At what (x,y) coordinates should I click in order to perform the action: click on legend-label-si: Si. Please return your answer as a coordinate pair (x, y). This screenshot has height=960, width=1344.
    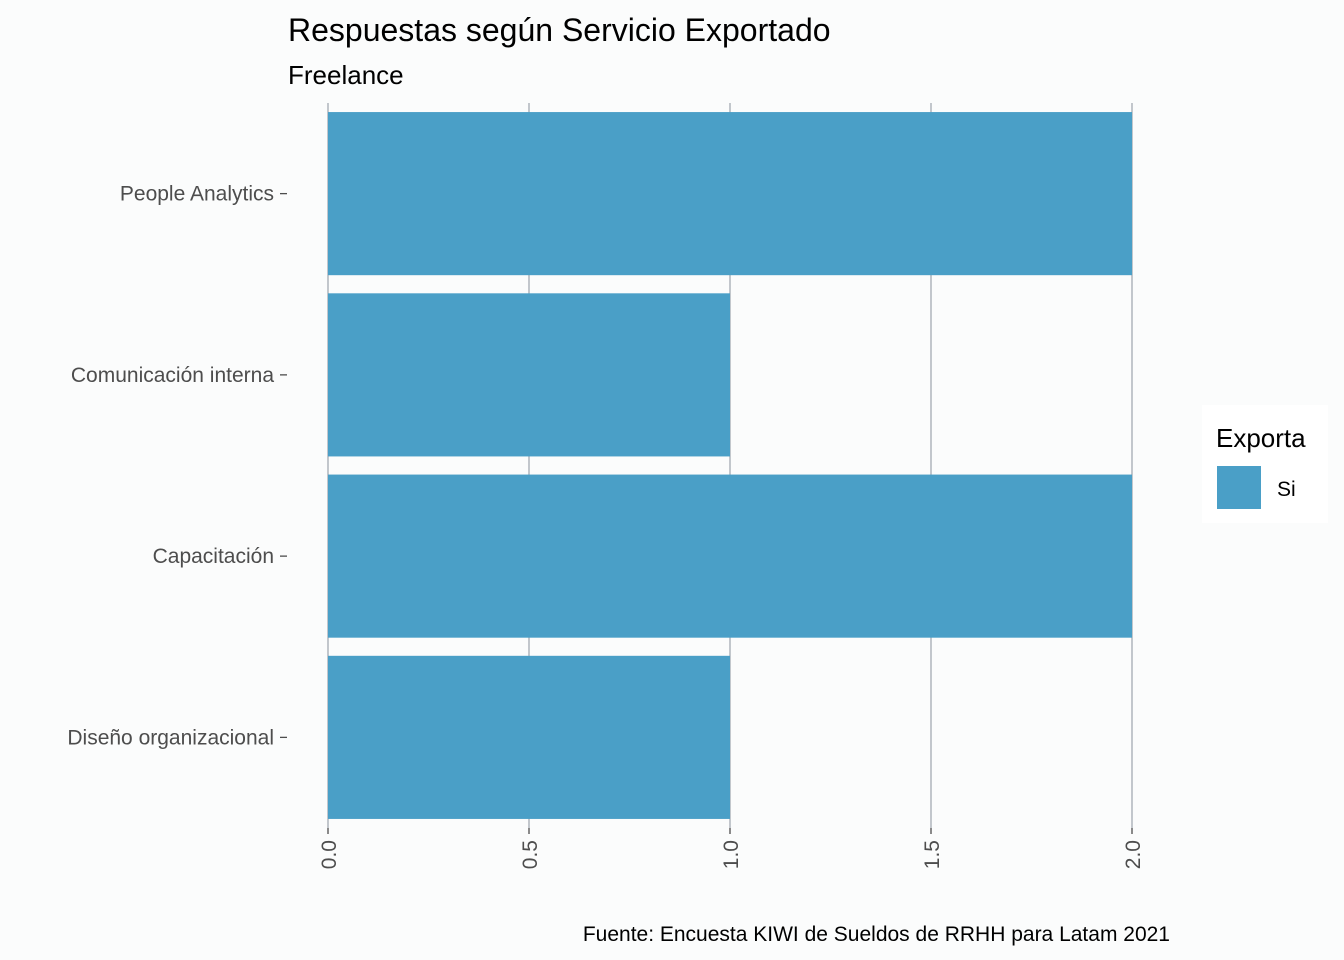
    Looking at the image, I should click on (1286, 489).